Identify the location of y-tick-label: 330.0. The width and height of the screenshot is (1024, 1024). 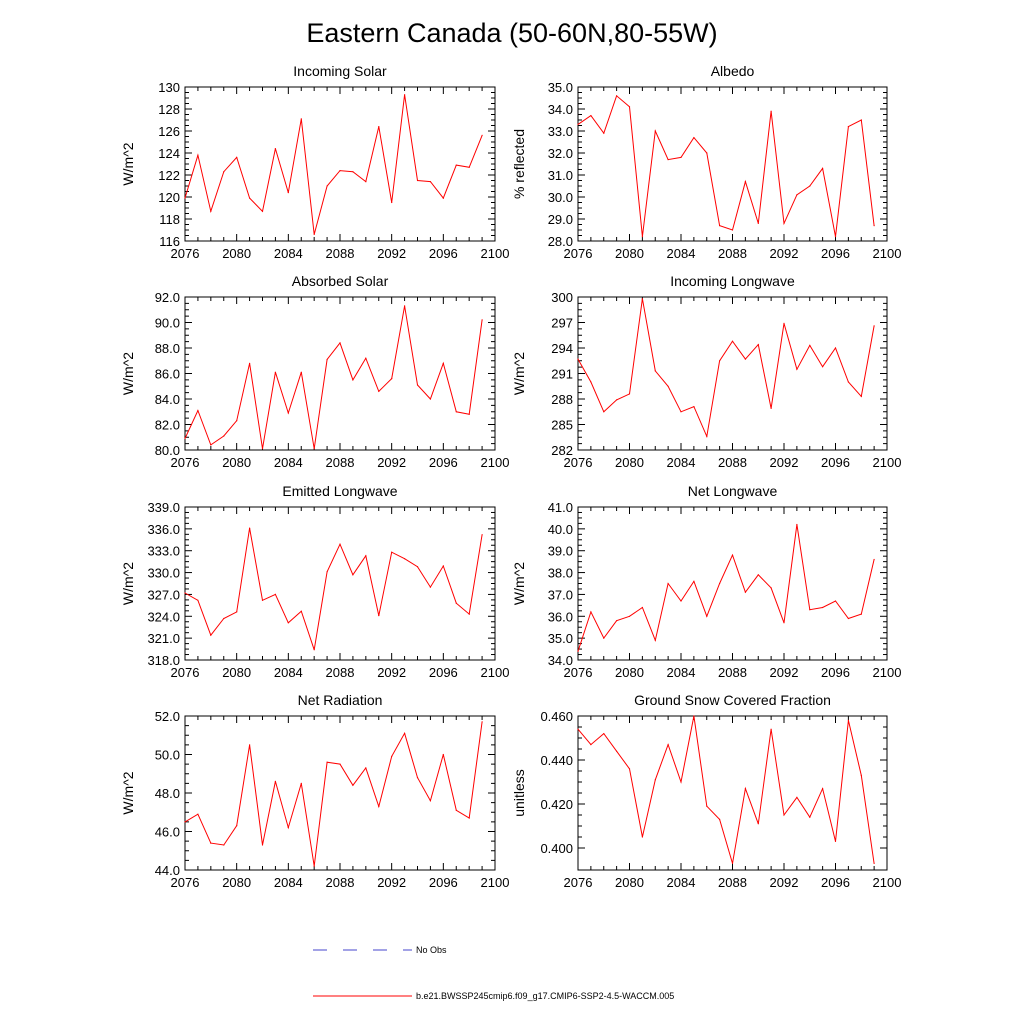
(163, 573).